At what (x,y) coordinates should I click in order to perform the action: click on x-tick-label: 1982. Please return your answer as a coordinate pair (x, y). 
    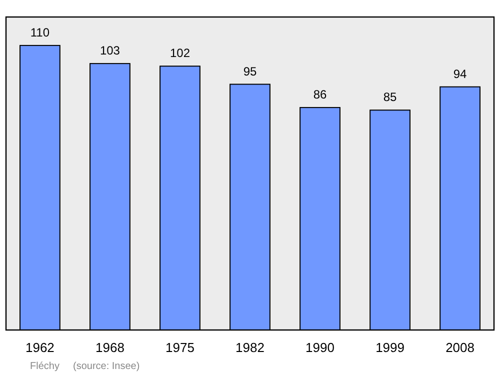
    Looking at the image, I should click on (250, 347).